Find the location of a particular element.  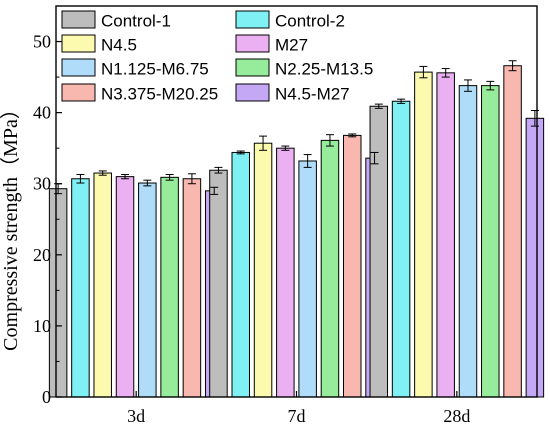

legend-label: N2.25-M13.5 is located at coordinates (324, 69).